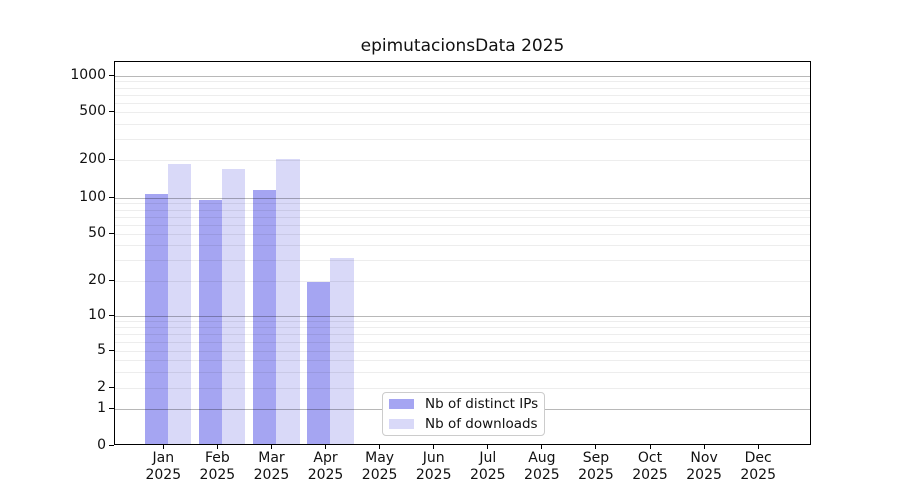 Image resolution: width=900 pixels, height=500 pixels. Describe the element at coordinates (482, 404) in the screenshot. I see `legend-label-distinct-ips: Nb of distinct IPs` at that location.